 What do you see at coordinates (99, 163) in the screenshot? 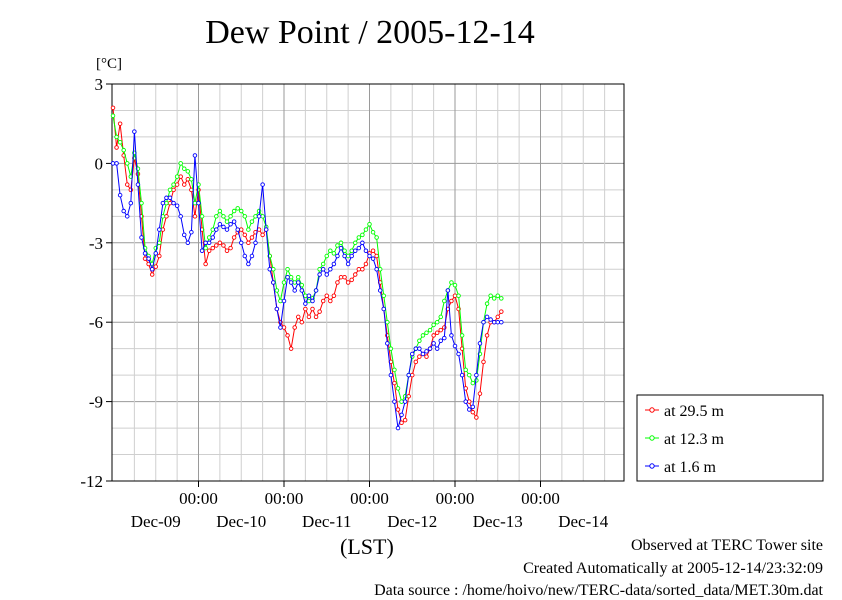
I see `y-tick-label: 0` at bounding box center [99, 163].